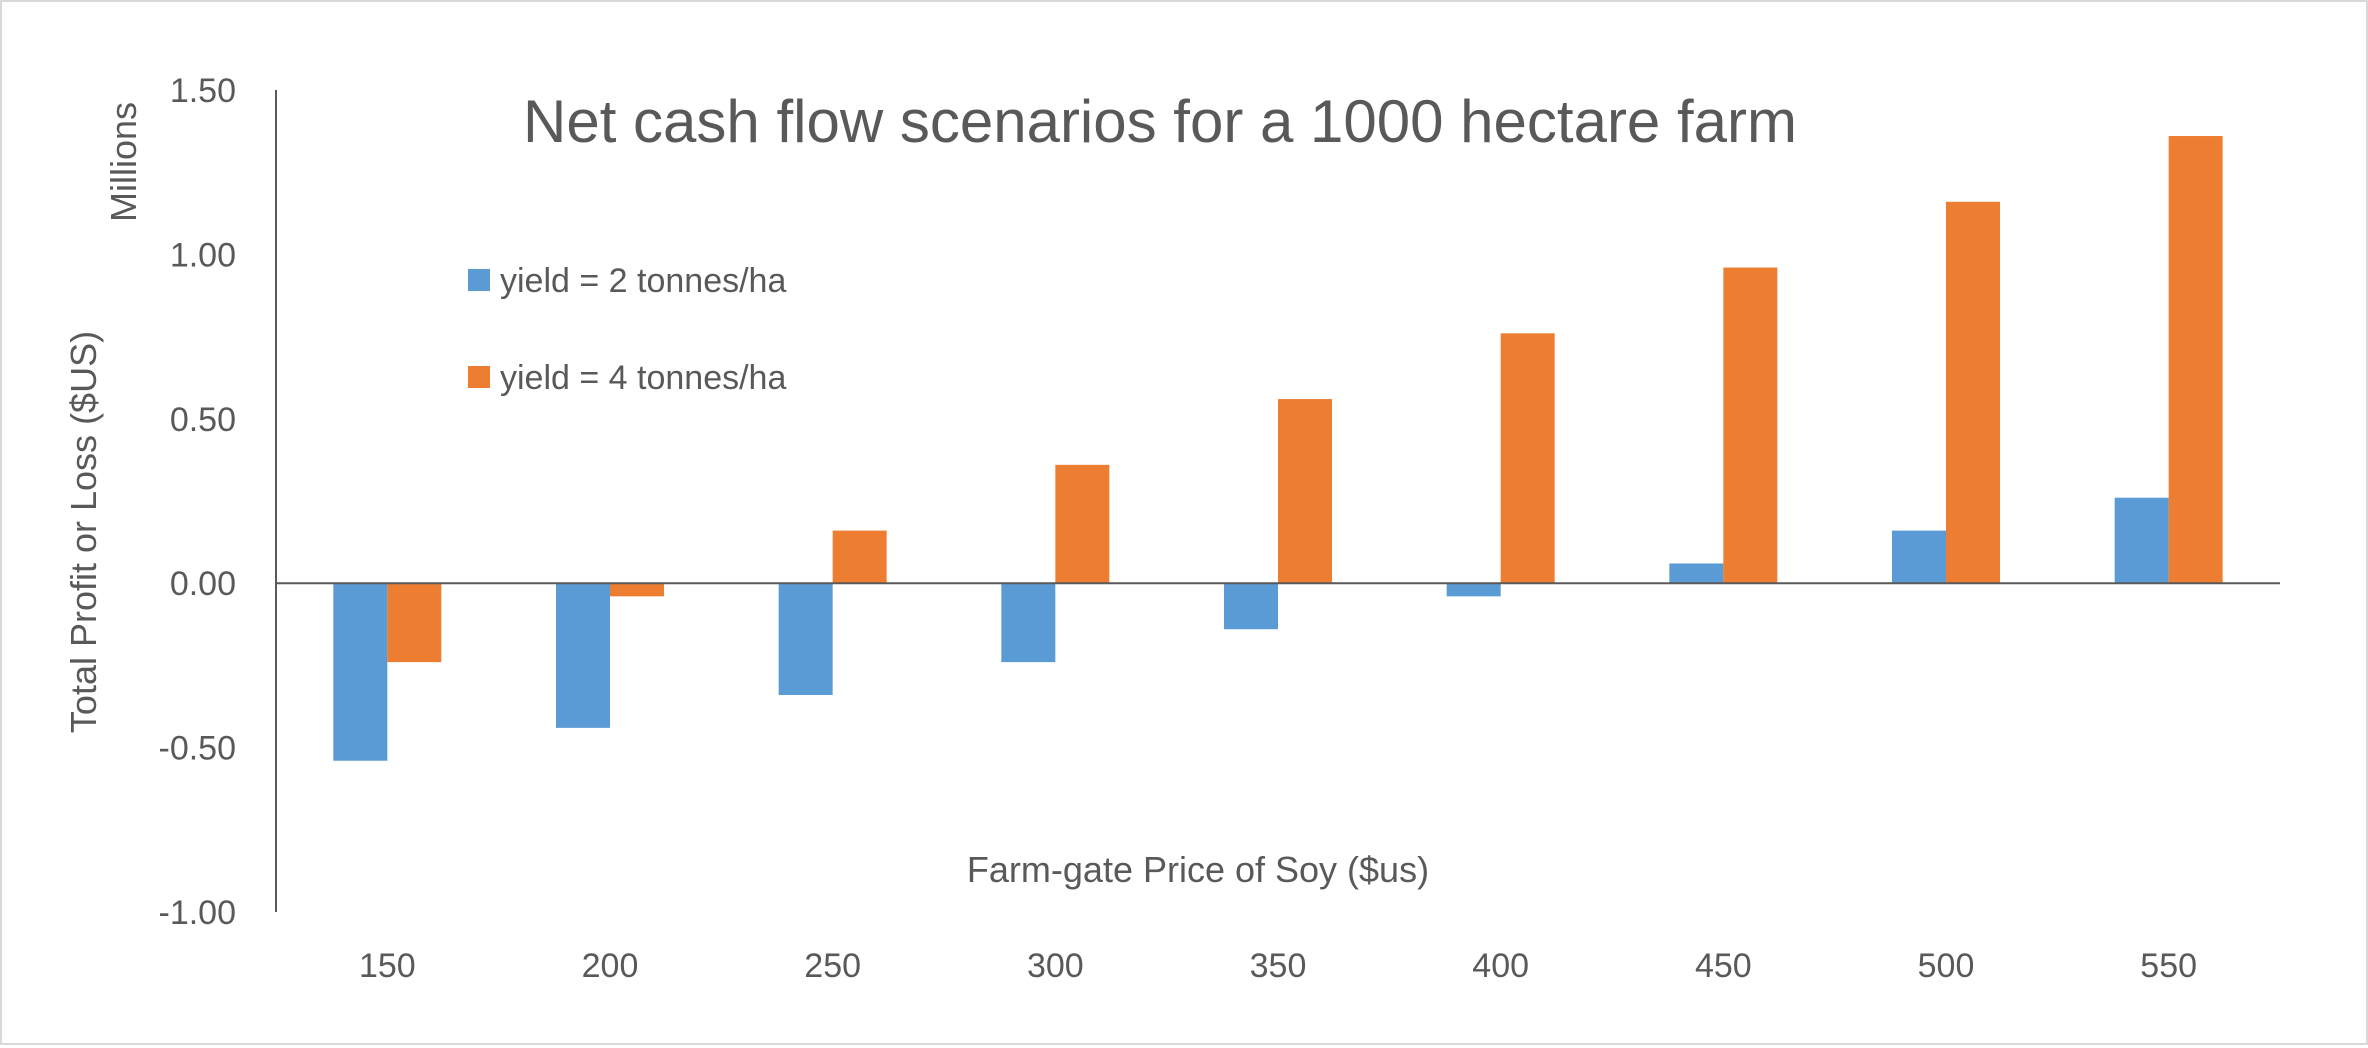  What do you see at coordinates (643, 378) in the screenshot?
I see `legend-label-yield-4: yield = 4 tonnes/ha` at bounding box center [643, 378].